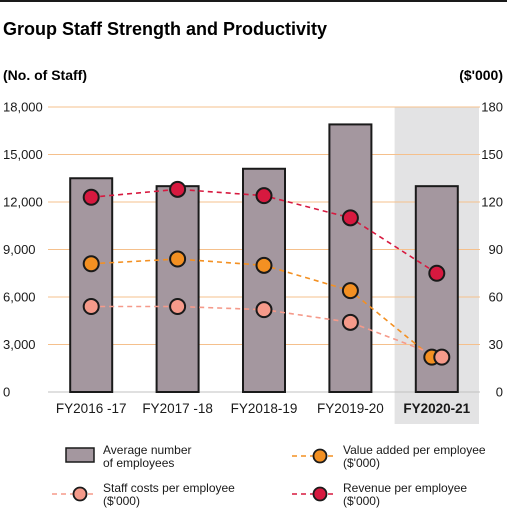  What do you see at coordinates (147, 450) in the screenshot?
I see `legend-label: Average number` at bounding box center [147, 450].